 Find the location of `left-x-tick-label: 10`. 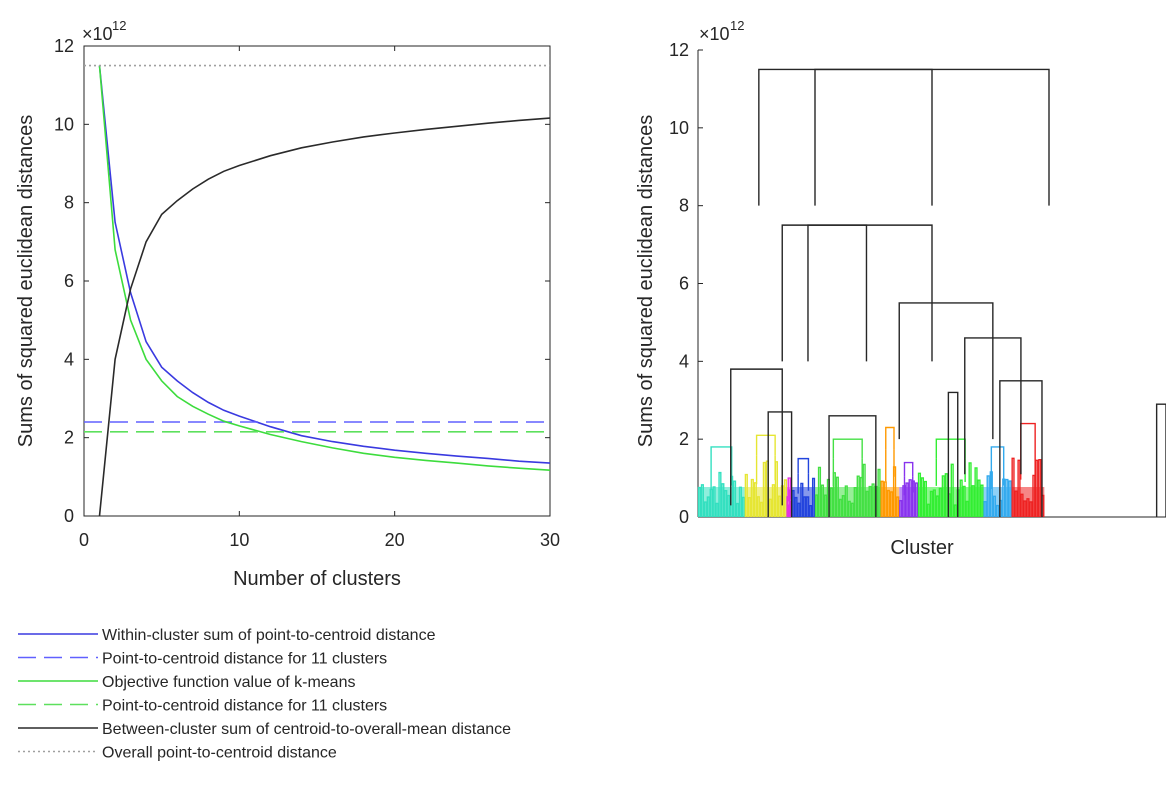

left-x-tick-label: 10 is located at coordinates (239, 540).